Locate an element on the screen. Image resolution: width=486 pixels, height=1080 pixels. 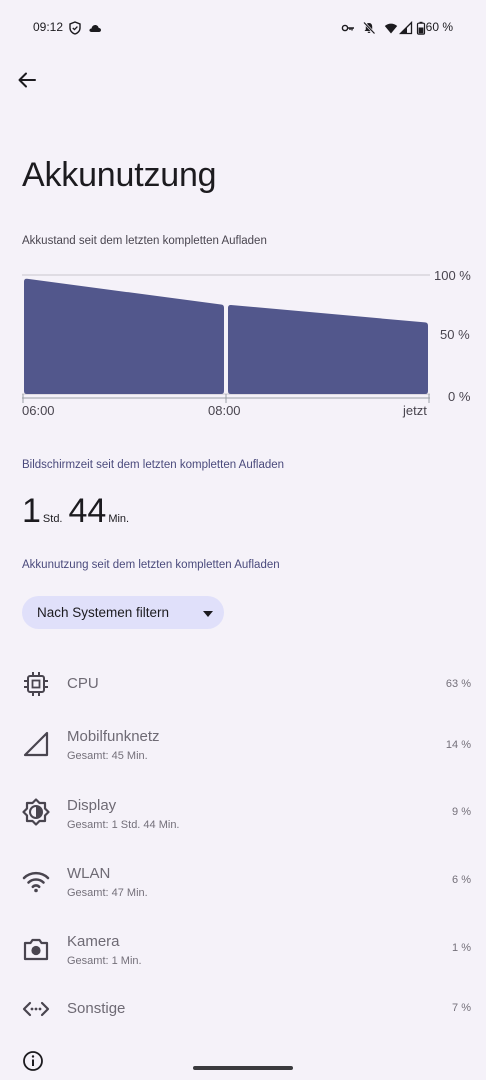
usage-item-detail: Gesamt: 45 Min. is located at coordinates (107, 756).